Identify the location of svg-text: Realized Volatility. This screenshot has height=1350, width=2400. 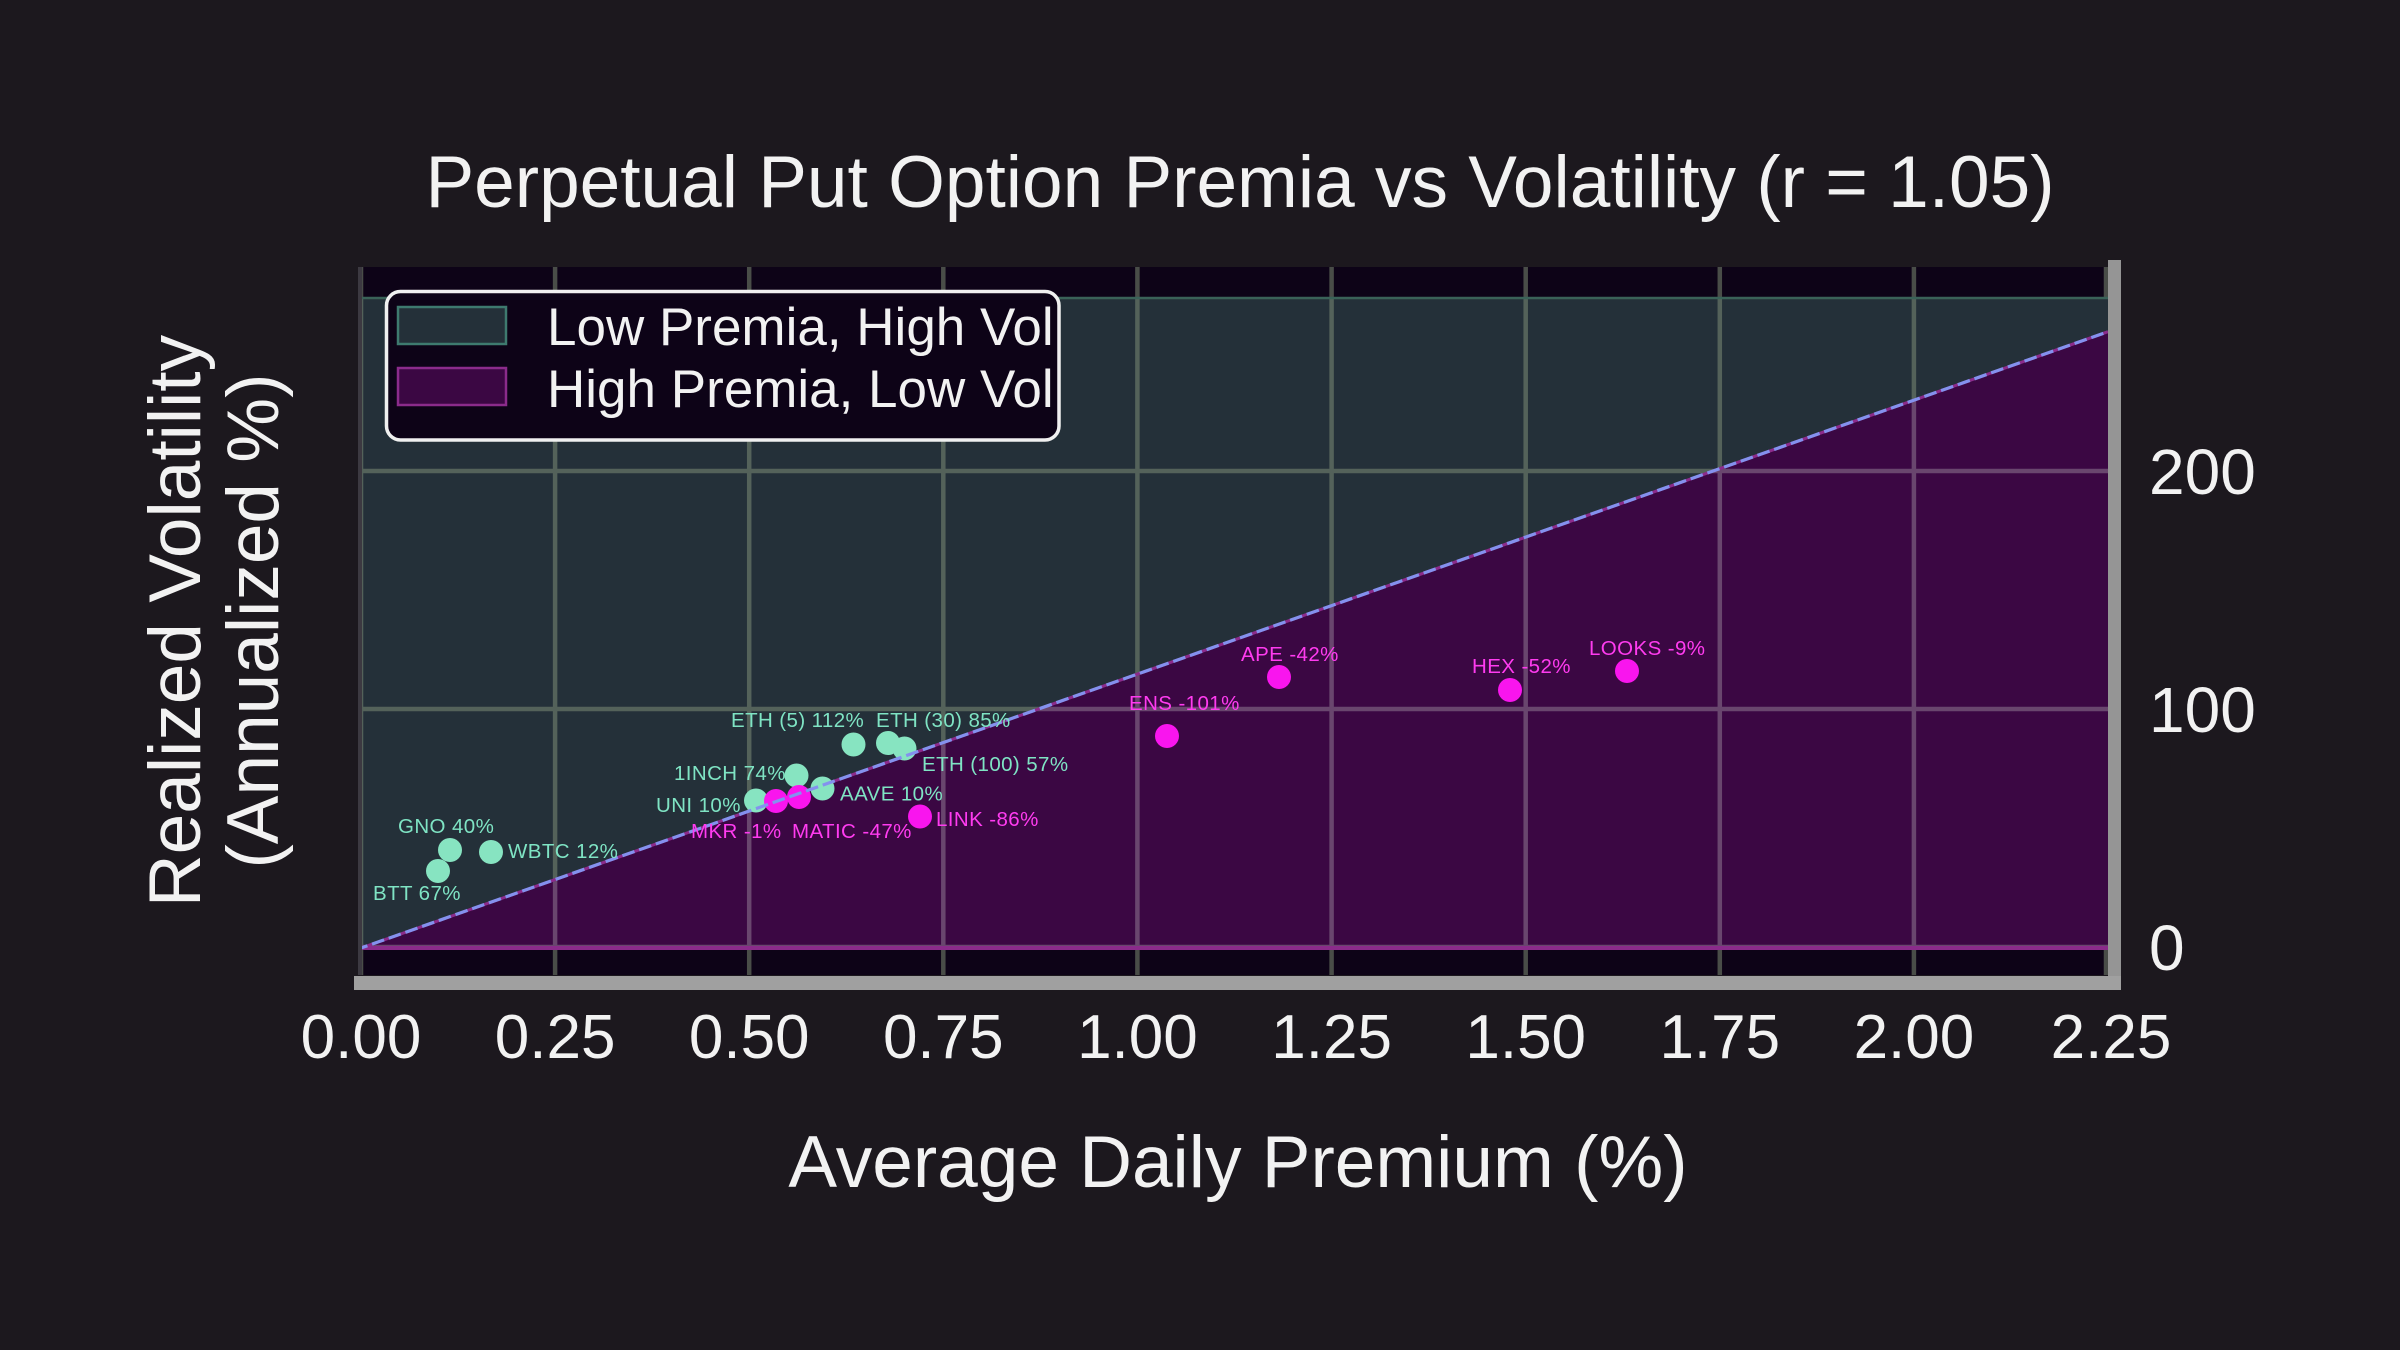
(175, 620).